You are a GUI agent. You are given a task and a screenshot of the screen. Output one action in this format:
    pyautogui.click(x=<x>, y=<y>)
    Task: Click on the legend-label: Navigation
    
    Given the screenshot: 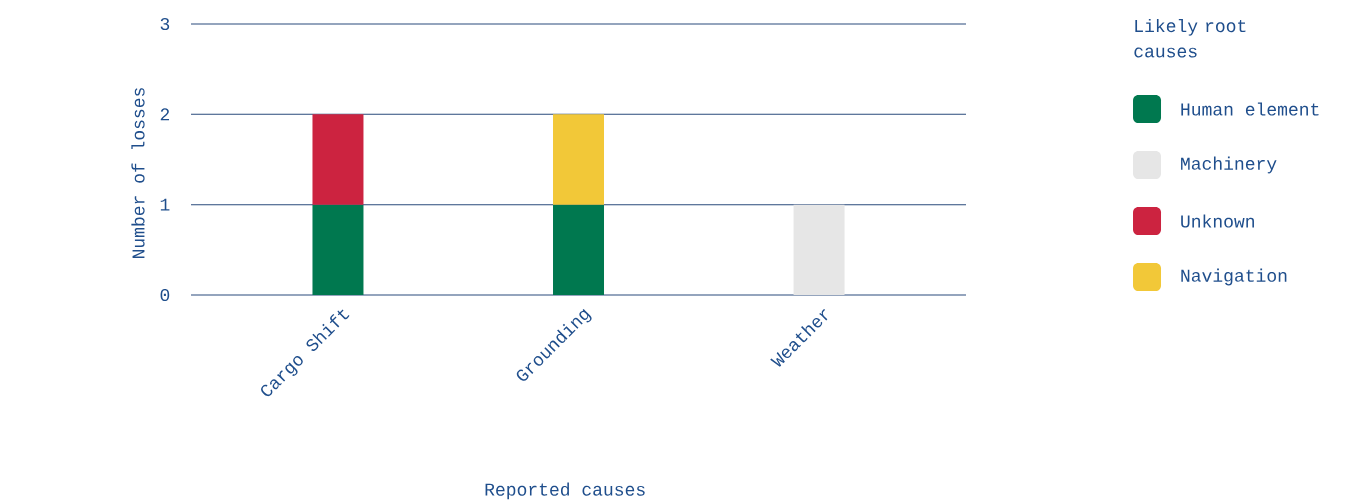 What is the action you would take?
    pyautogui.click(x=1234, y=277)
    